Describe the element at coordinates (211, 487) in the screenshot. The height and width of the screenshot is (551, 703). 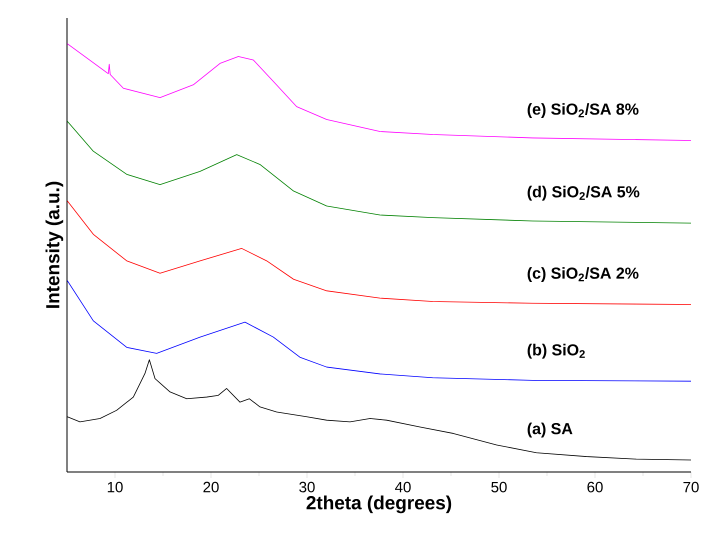
I see `x-tick-label: 20` at that location.